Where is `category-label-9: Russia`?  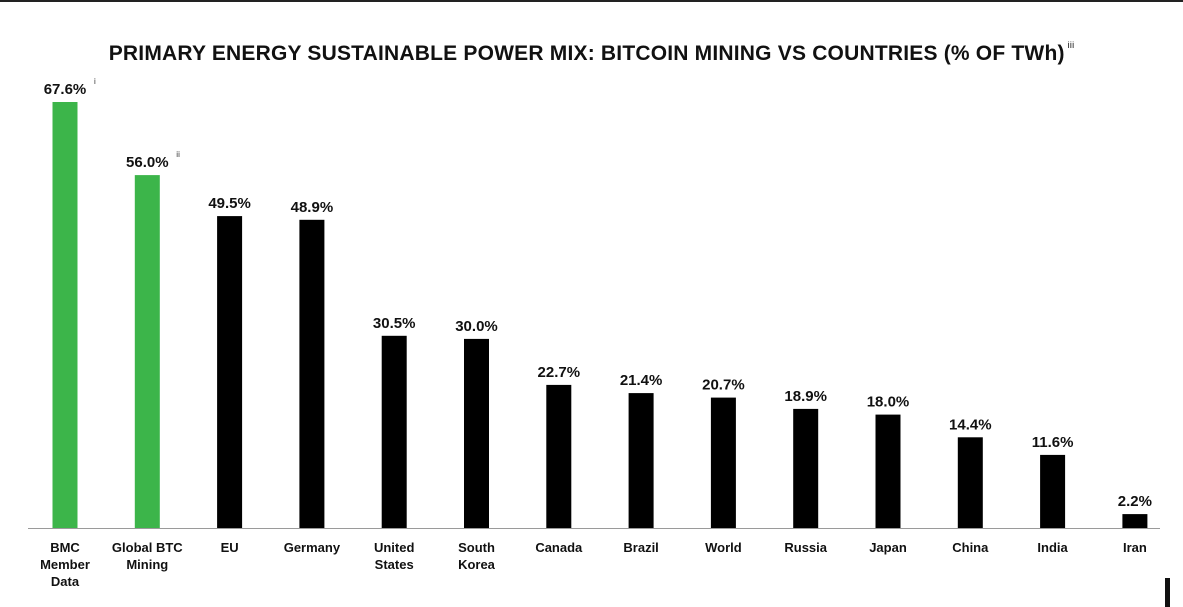 category-label-9: Russia is located at coordinates (805, 547).